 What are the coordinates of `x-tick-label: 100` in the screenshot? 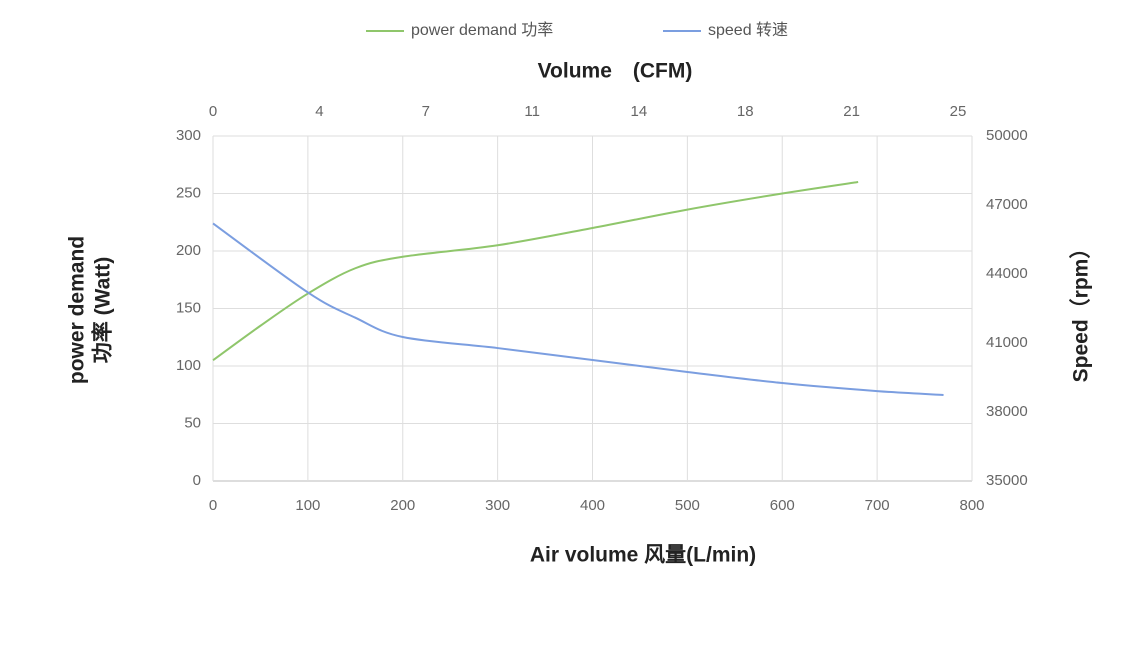 It's located at (307, 505).